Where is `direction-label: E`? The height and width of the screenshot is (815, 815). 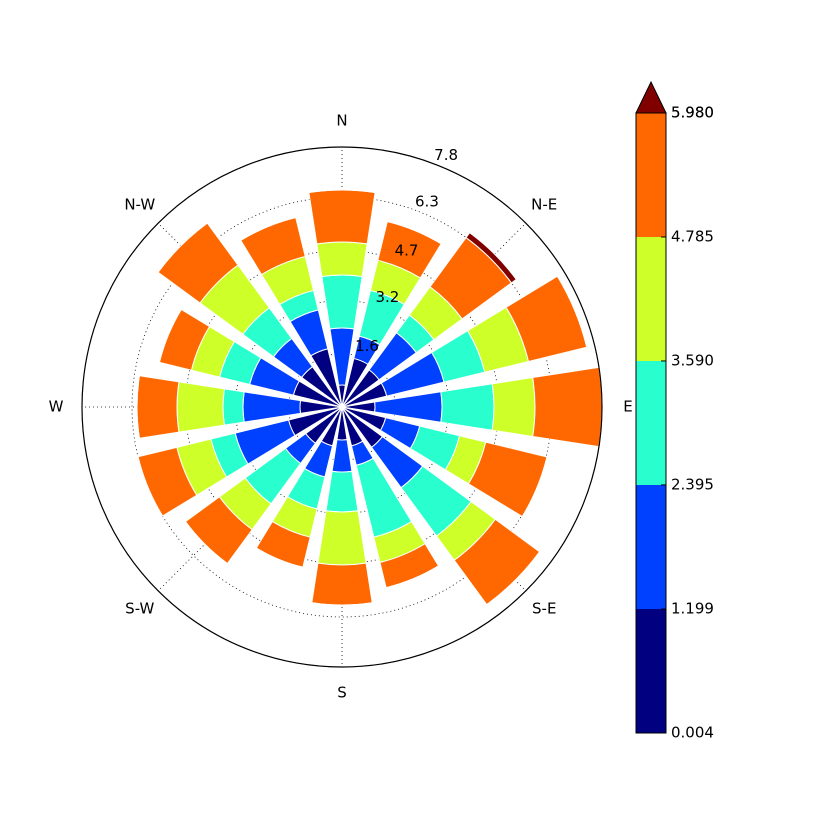 direction-label: E is located at coordinates (627, 407).